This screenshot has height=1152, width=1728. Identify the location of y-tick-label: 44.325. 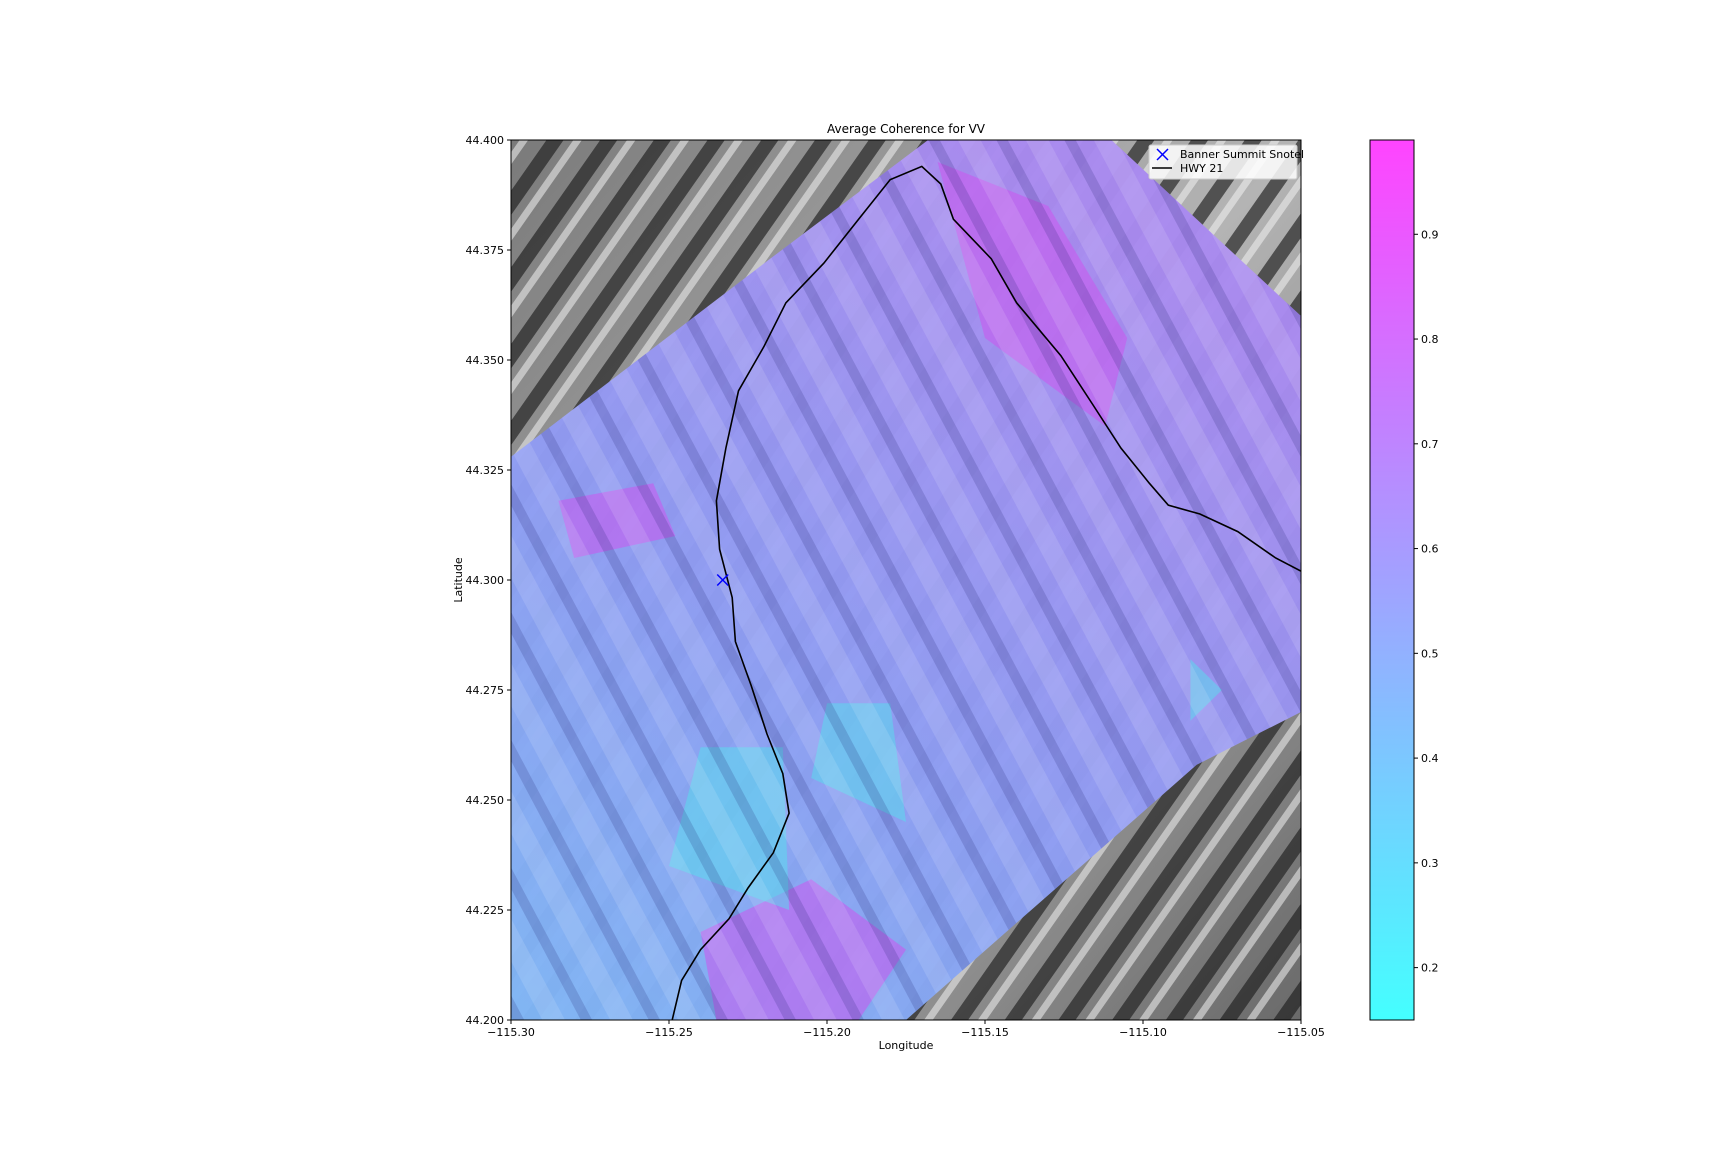
(485, 470).